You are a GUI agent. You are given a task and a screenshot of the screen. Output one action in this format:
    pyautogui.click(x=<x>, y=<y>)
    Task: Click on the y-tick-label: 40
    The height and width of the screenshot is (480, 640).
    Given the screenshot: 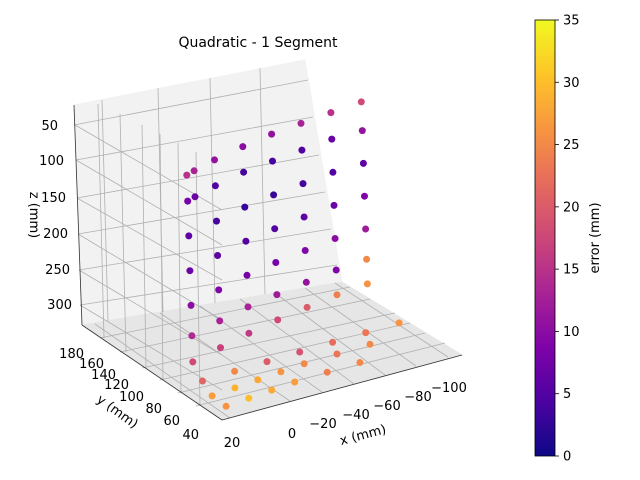 What is the action you would take?
    pyautogui.click(x=190, y=435)
    